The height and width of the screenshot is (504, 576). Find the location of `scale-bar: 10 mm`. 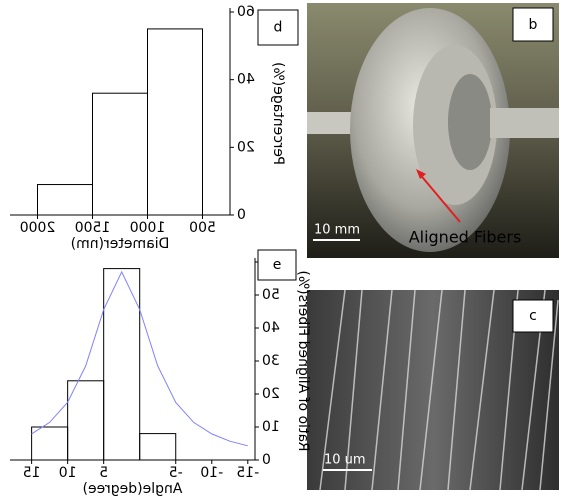

scale-bar: 10 mm is located at coordinates (337, 230).